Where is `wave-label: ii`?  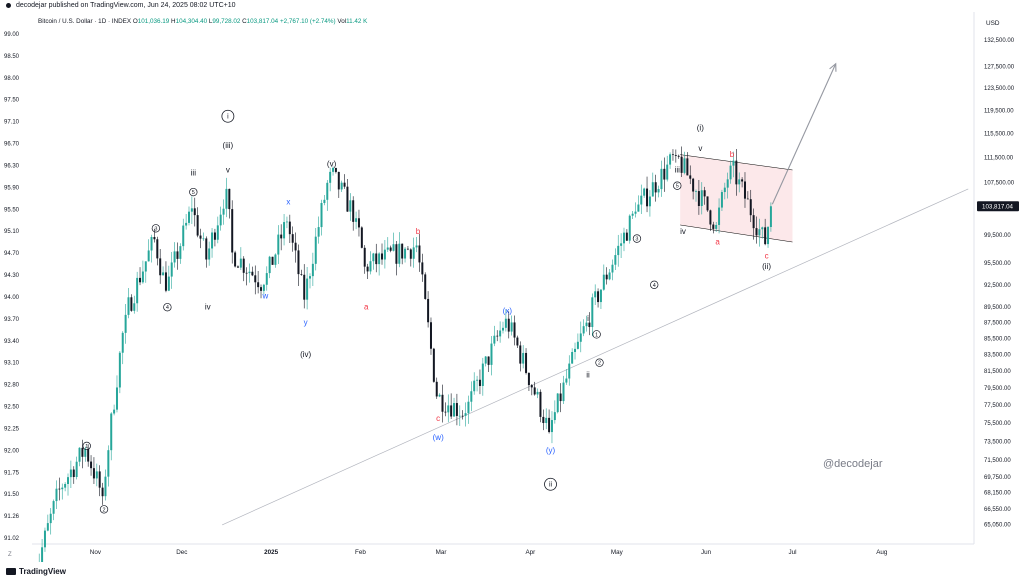
wave-label: ii is located at coordinates (588, 375).